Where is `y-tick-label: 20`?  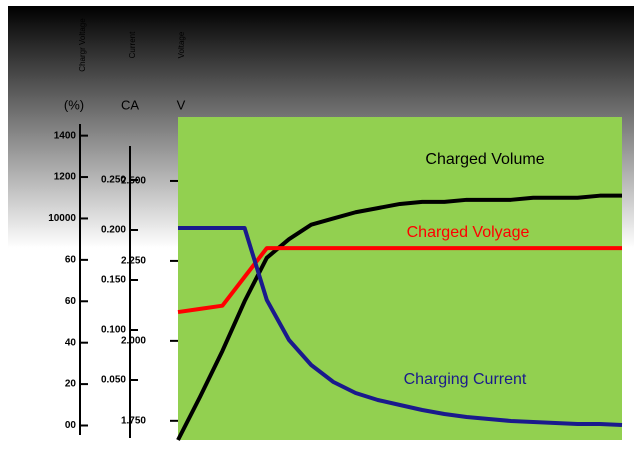 y-tick-label: 20 is located at coordinates (71, 384).